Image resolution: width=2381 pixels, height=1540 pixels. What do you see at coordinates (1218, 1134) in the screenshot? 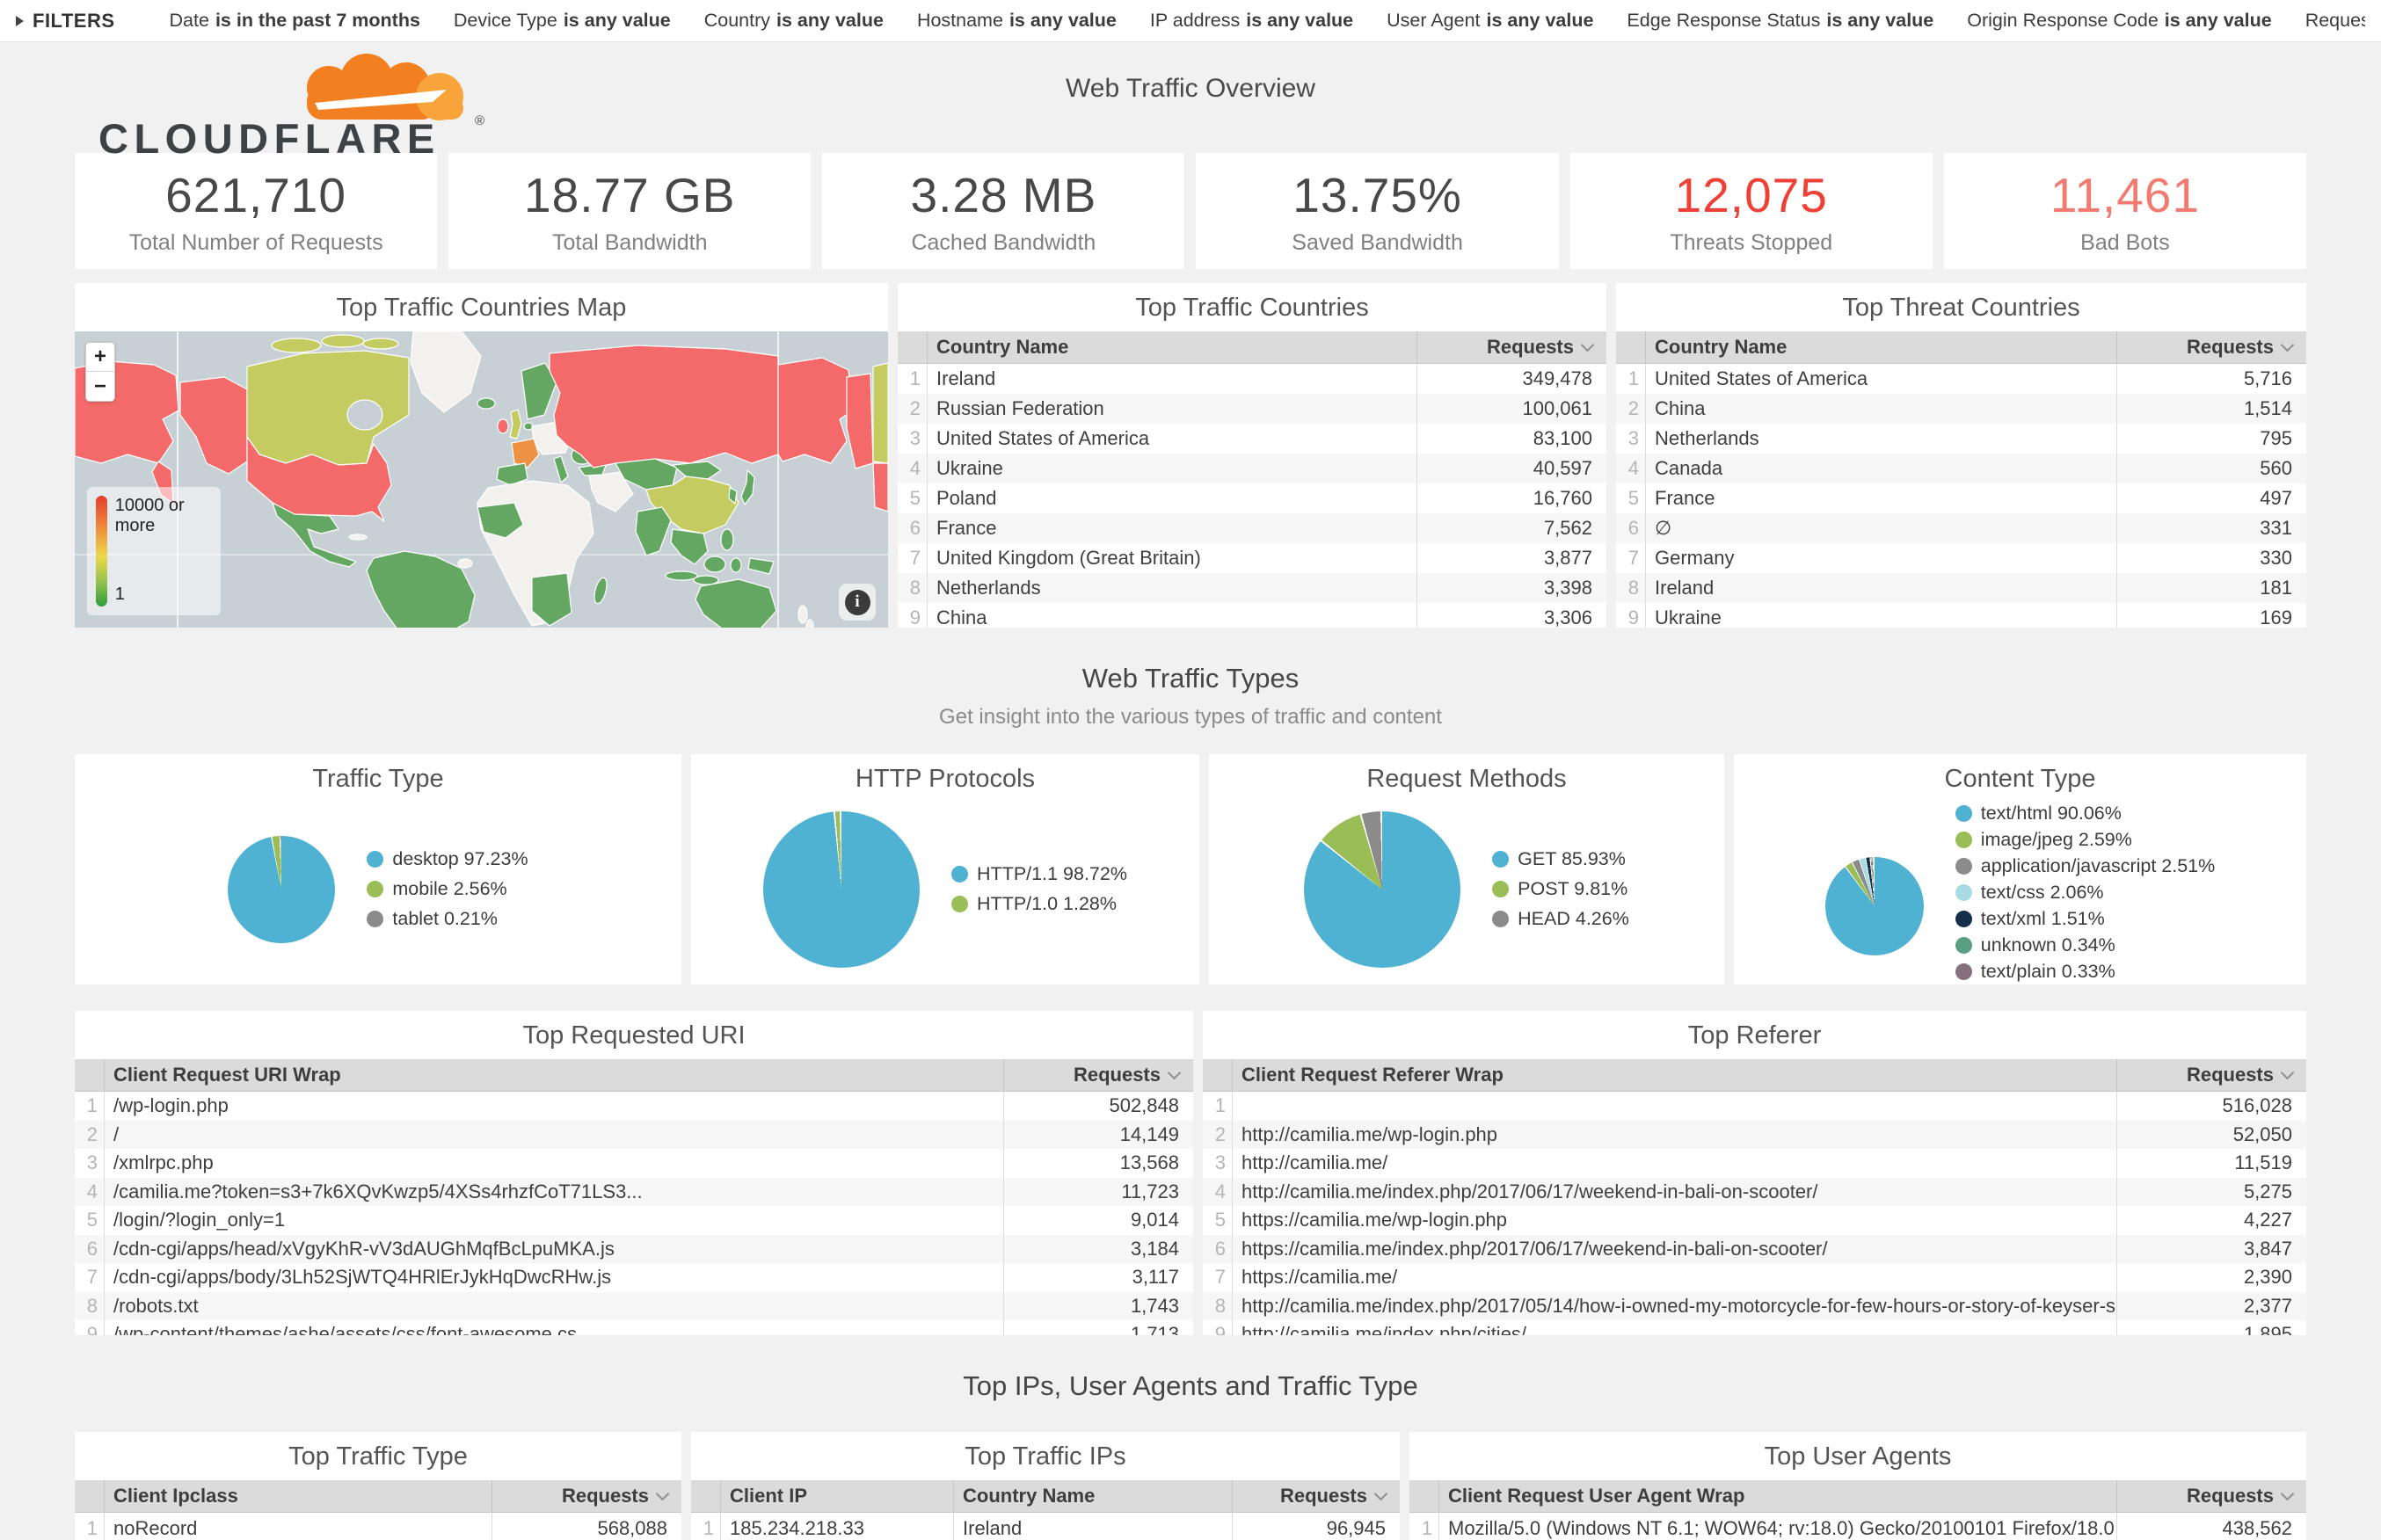
I see `row-index: 2` at bounding box center [1218, 1134].